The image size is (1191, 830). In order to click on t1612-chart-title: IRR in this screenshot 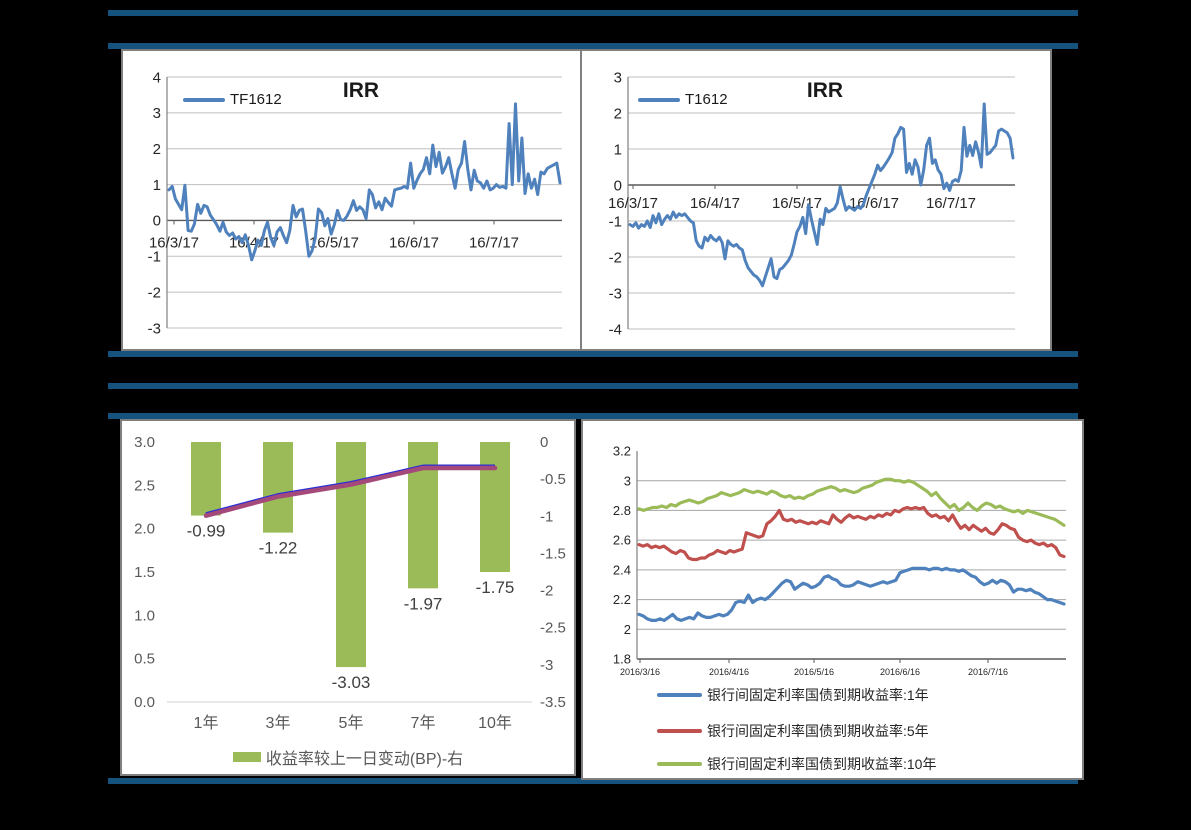, I will do `click(825, 90)`.